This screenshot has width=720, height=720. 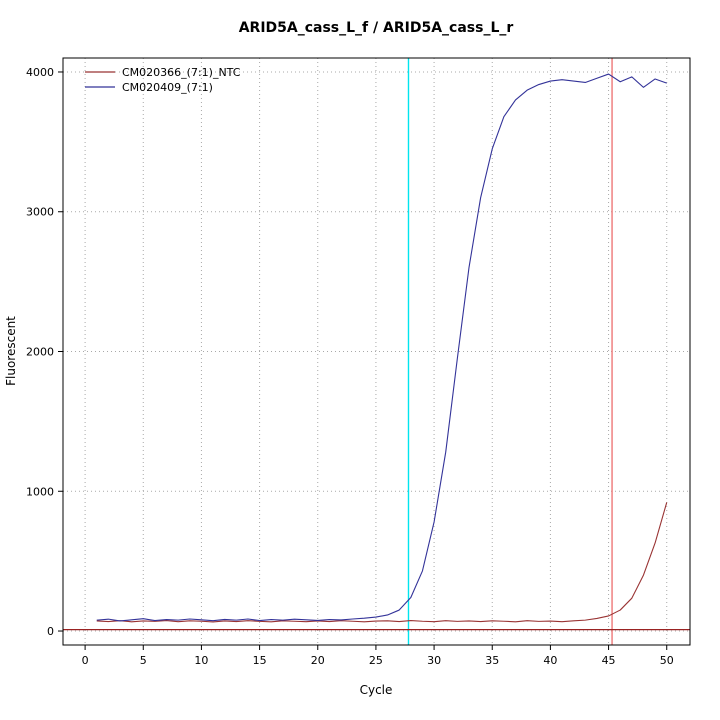 What do you see at coordinates (376, 690) in the screenshot?
I see `x-axis-label: Cycle` at bounding box center [376, 690].